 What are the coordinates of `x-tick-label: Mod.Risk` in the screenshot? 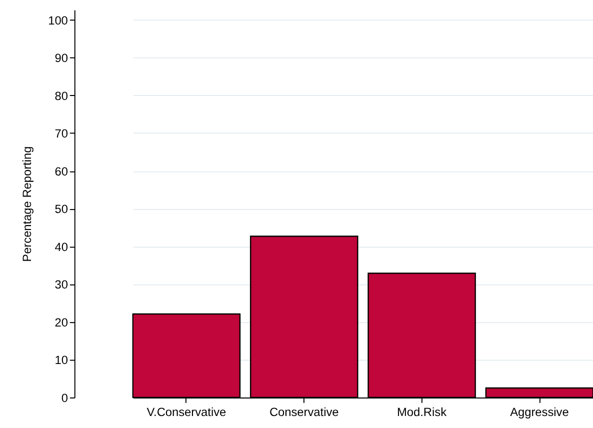 It's located at (422, 411).